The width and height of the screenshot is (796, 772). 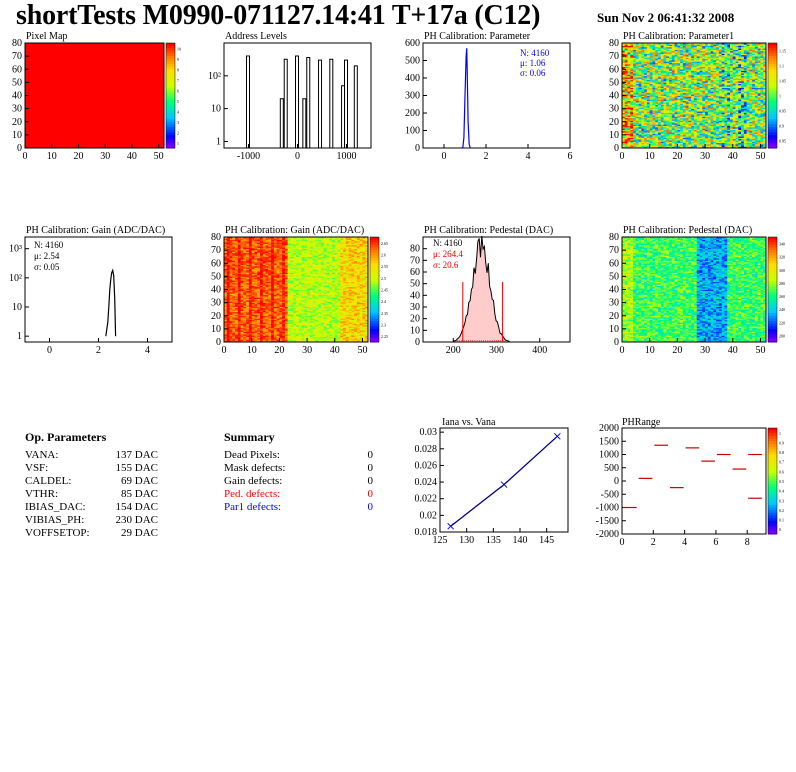 I want to click on address-peak, so click(x=320, y=103).